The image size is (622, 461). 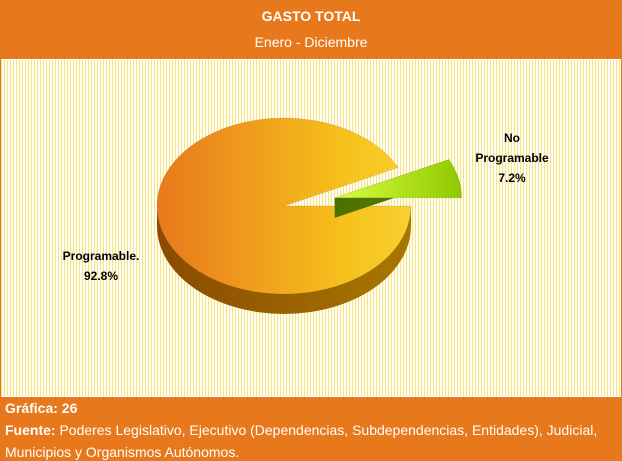 What do you see at coordinates (512, 148) in the screenshot?
I see `category-label: No Programable` at bounding box center [512, 148].